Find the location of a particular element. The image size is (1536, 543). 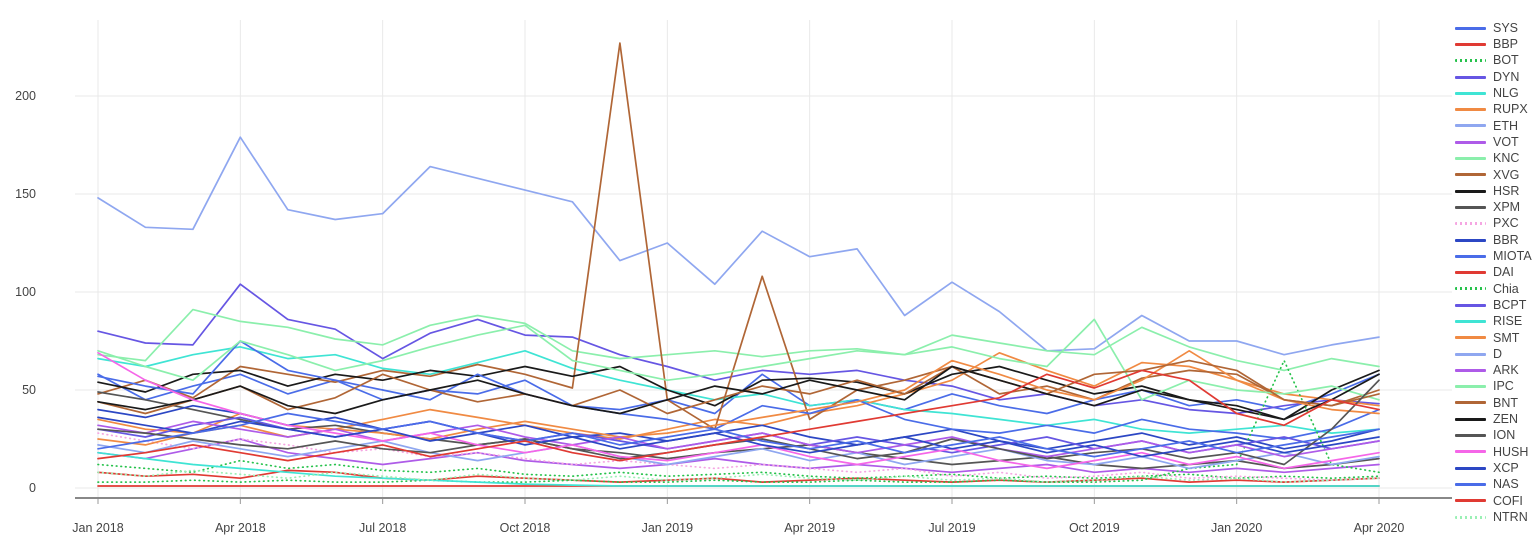

series-line-NTRN is located at coordinates (738, 476).